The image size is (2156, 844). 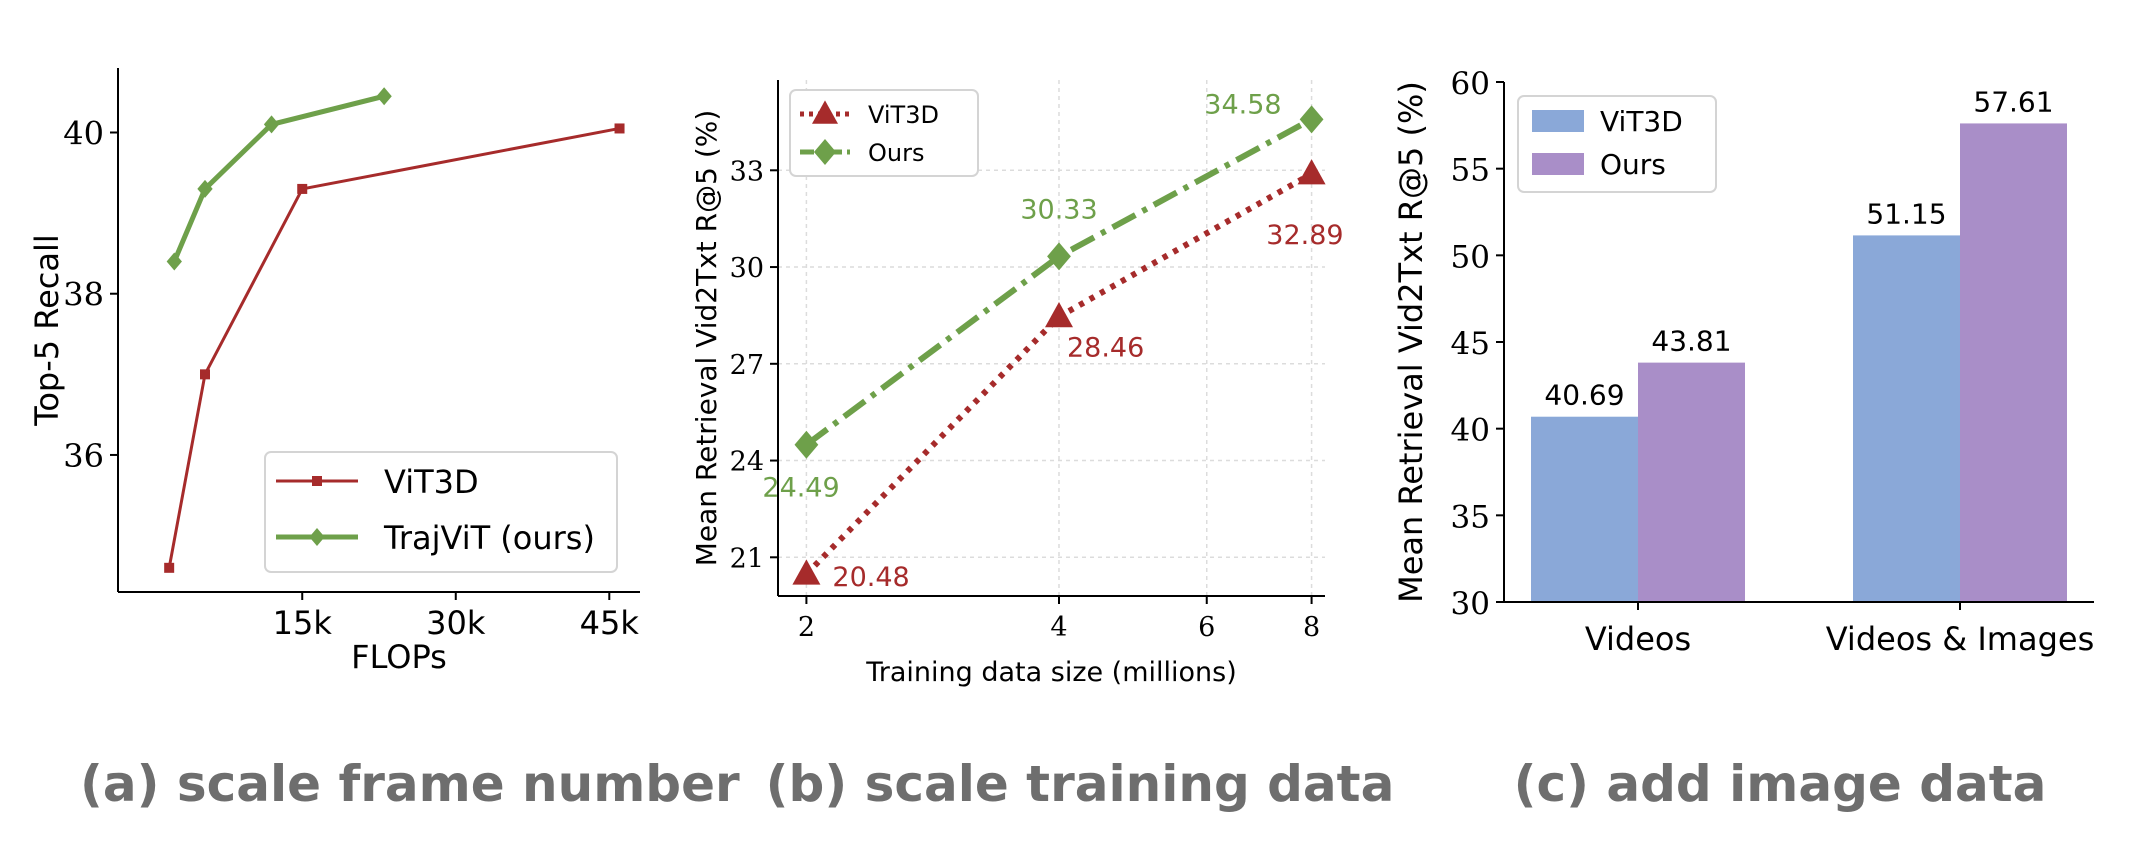 What do you see at coordinates (747, 268) in the screenshot?
I see `y-tick-label-b: 30` at bounding box center [747, 268].